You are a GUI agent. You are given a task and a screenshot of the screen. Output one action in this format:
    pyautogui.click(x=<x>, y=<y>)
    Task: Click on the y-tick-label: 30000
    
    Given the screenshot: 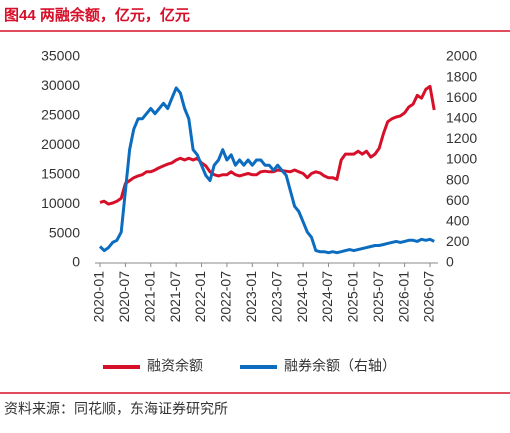 What is the action you would take?
    pyautogui.click(x=60, y=85)
    